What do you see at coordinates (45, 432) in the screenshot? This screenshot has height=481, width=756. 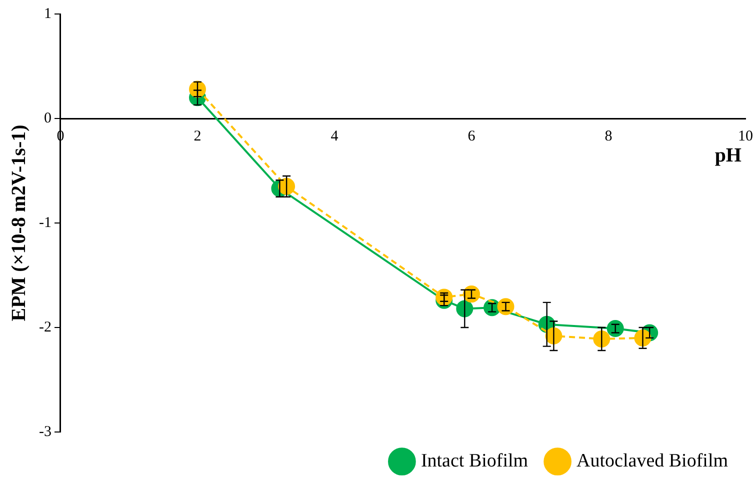 I see `y-tick-label: -3` at bounding box center [45, 432].